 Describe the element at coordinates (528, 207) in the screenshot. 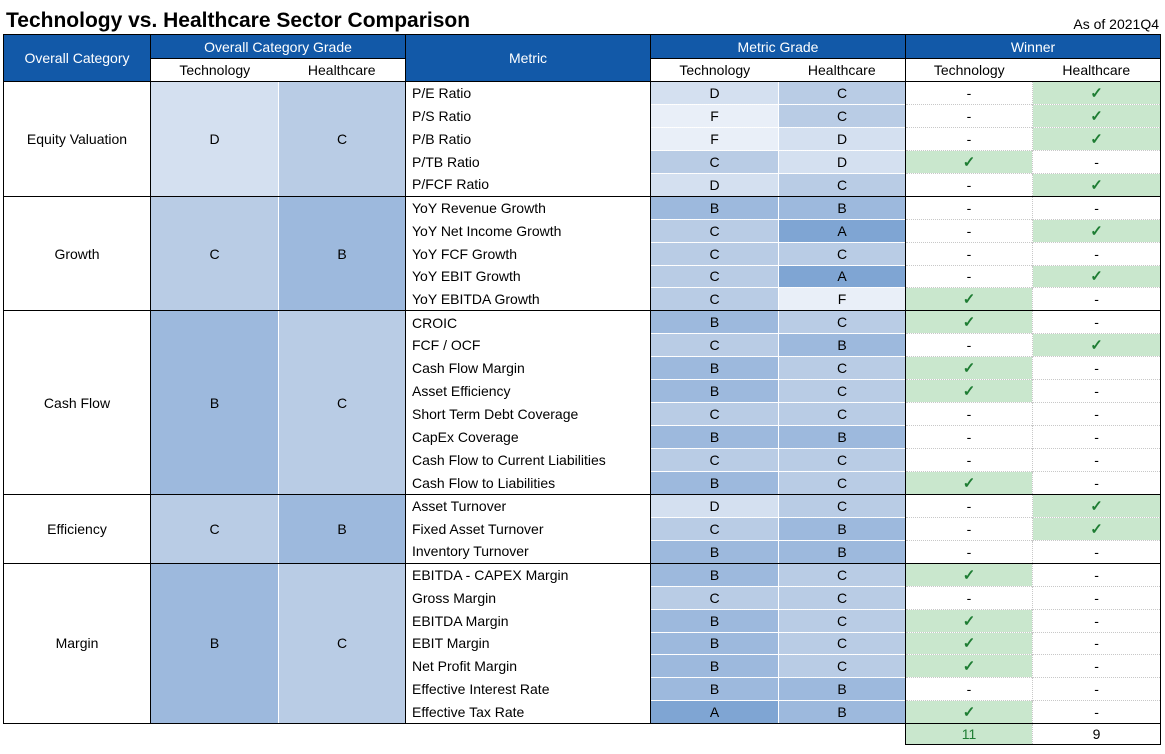

I see `metric-name: YoY Revenue Growth` at that location.